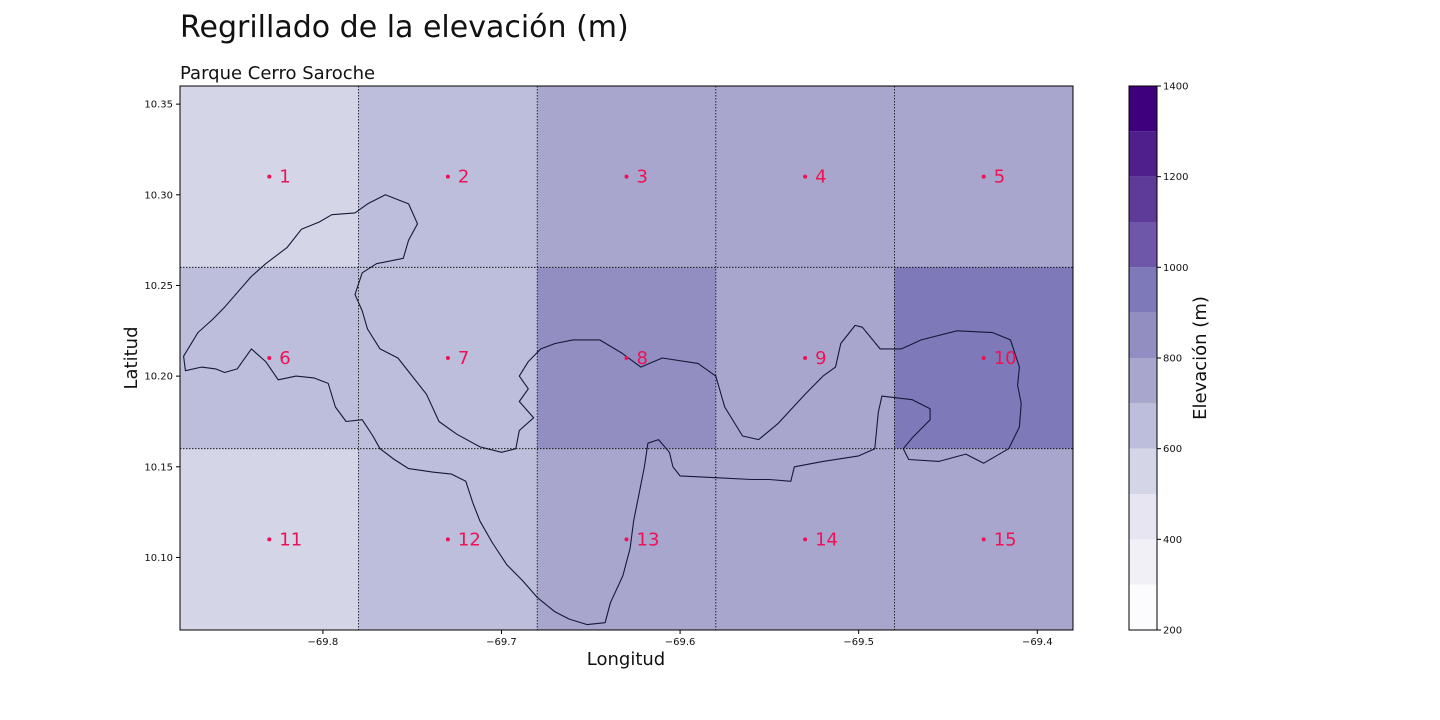 This screenshot has width=1440, height=720. What do you see at coordinates (1175, 177) in the screenshot?
I see `colorbar-tick-label: 1200` at bounding box center [1175, 177].